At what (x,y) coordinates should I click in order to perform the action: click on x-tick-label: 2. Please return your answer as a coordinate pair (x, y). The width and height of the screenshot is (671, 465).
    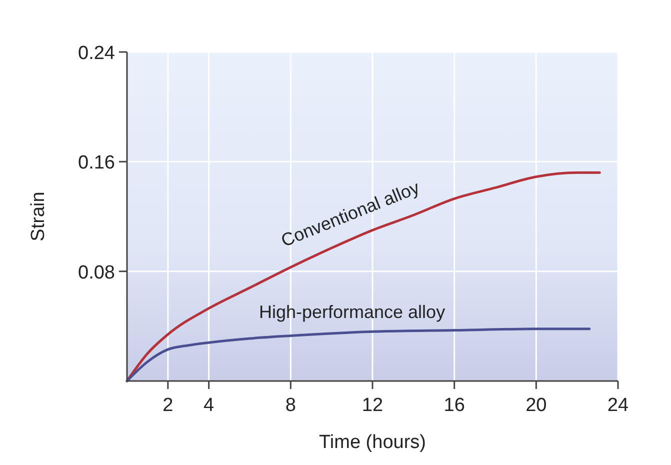
    Looking at the image, I should click on (168, 405).